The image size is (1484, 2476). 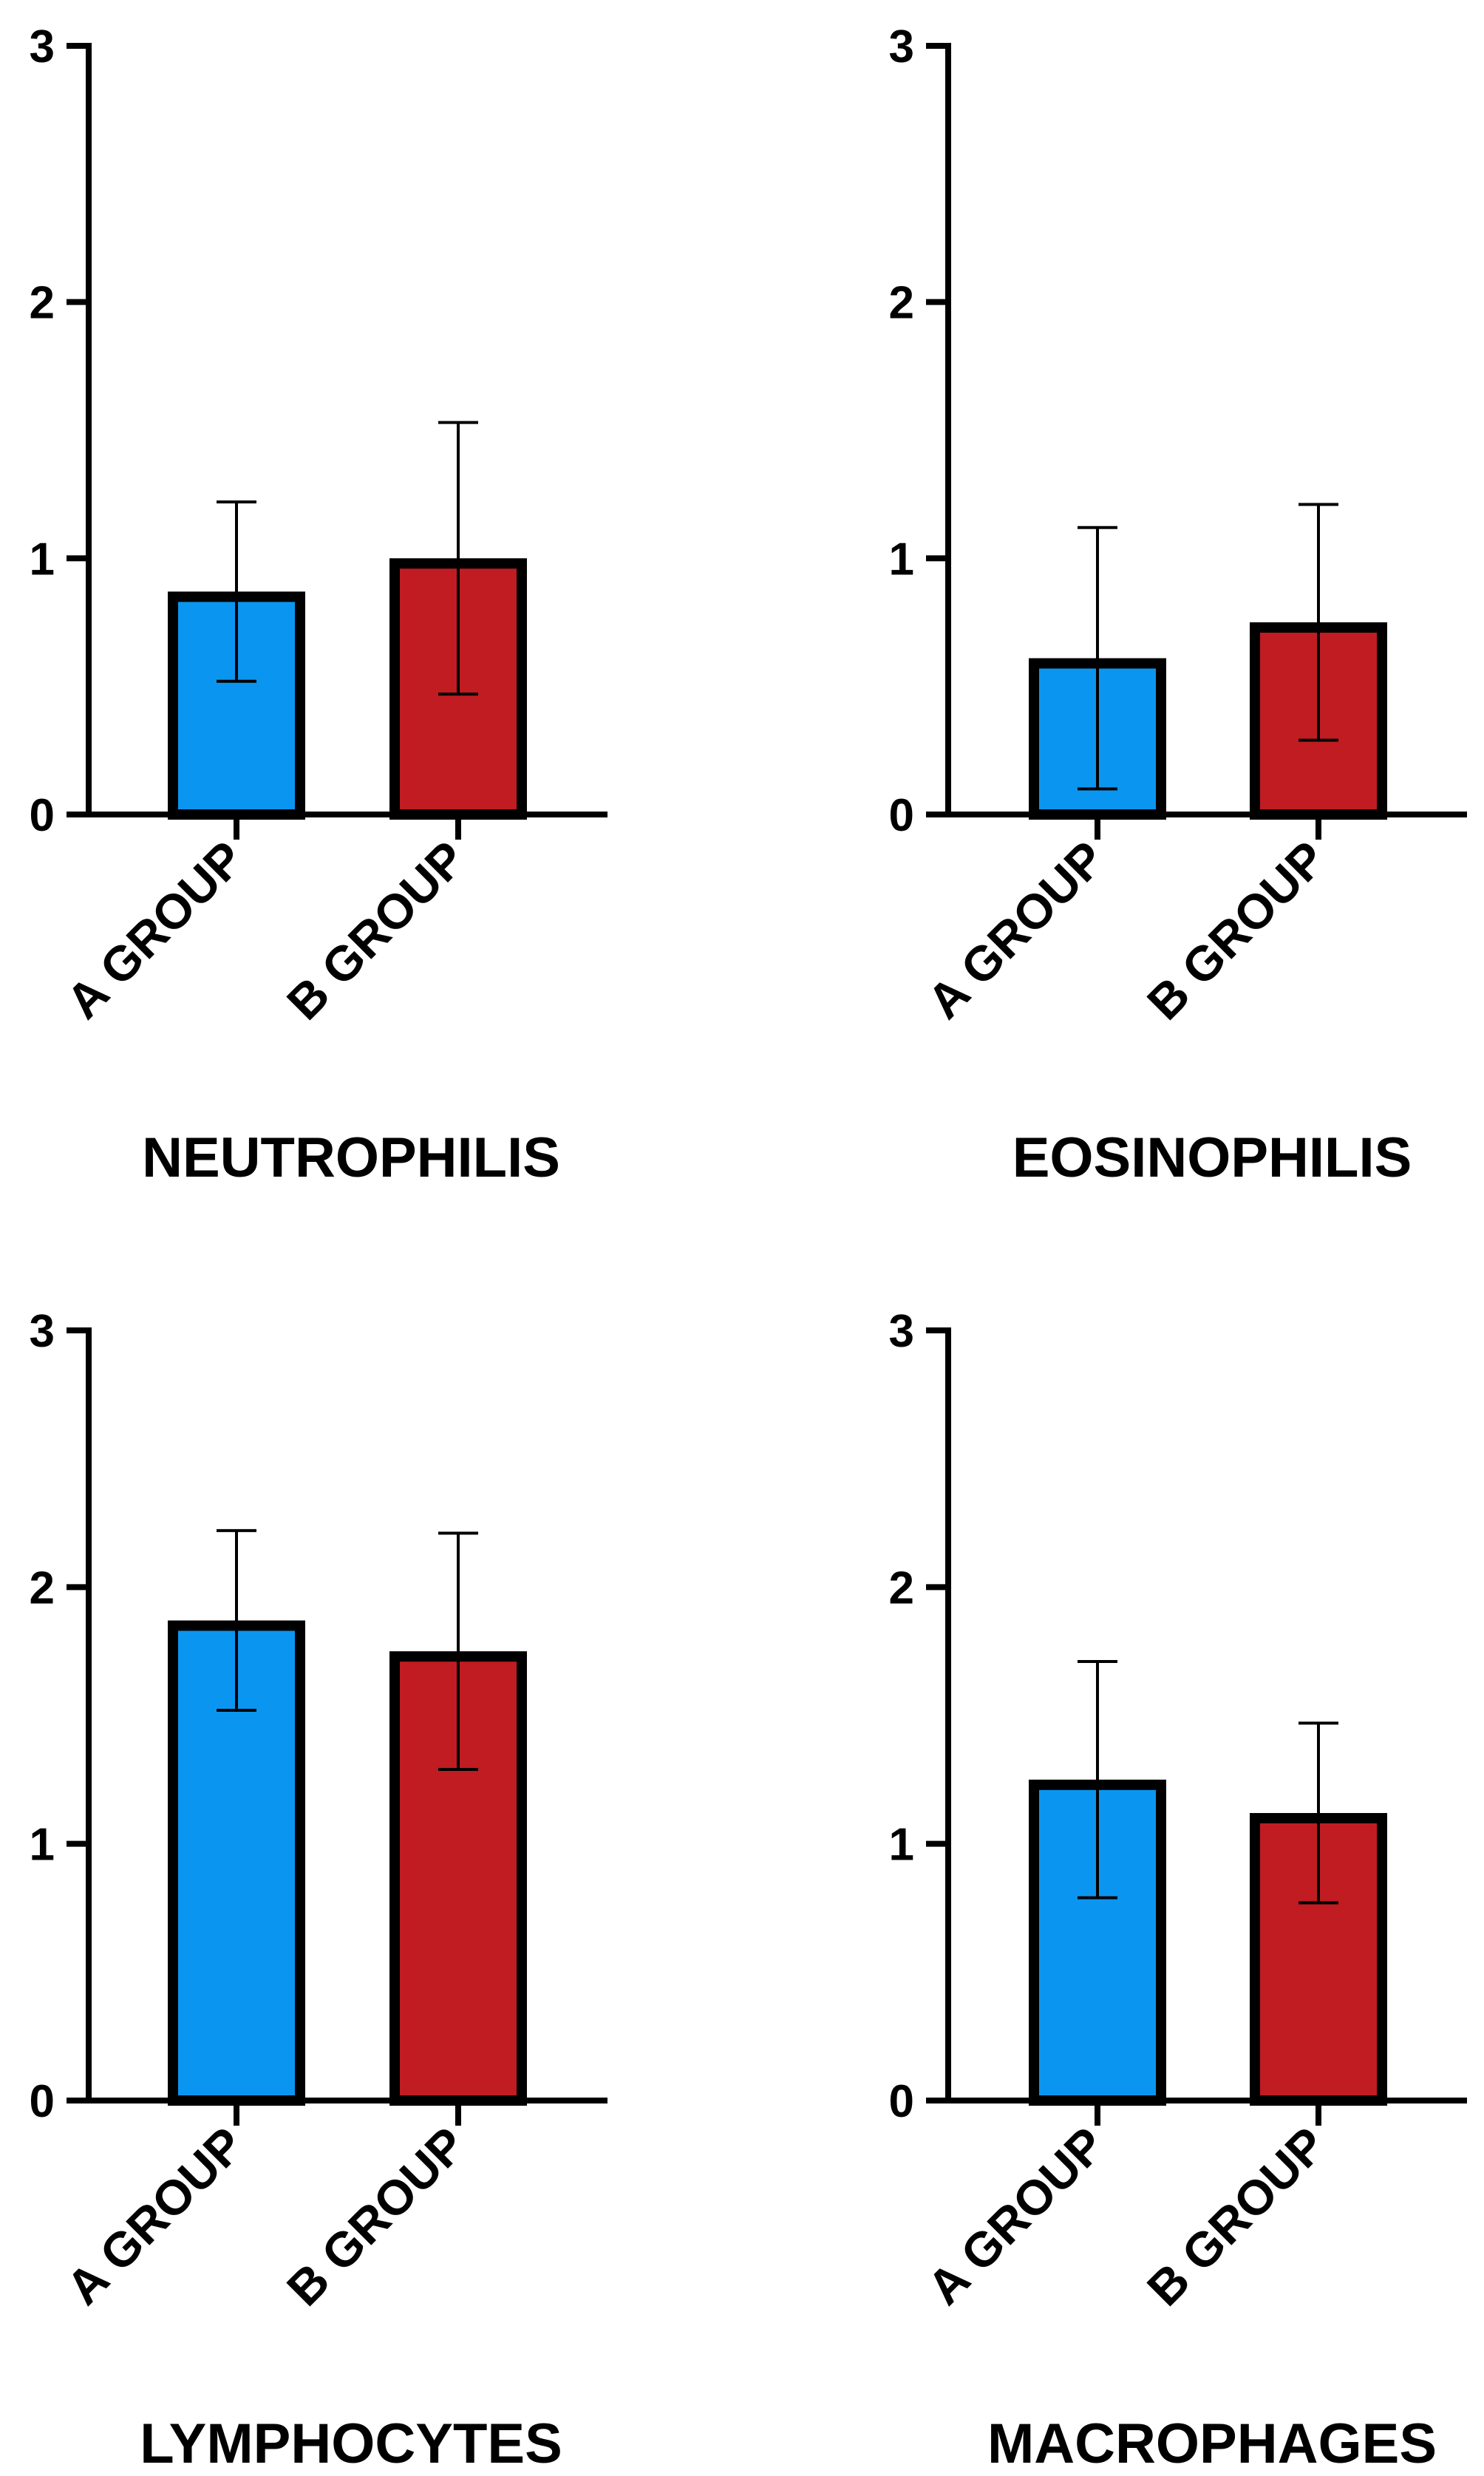 I want to click on panel-title: NEUTROPHILIS, so click(x=351, y=1157).